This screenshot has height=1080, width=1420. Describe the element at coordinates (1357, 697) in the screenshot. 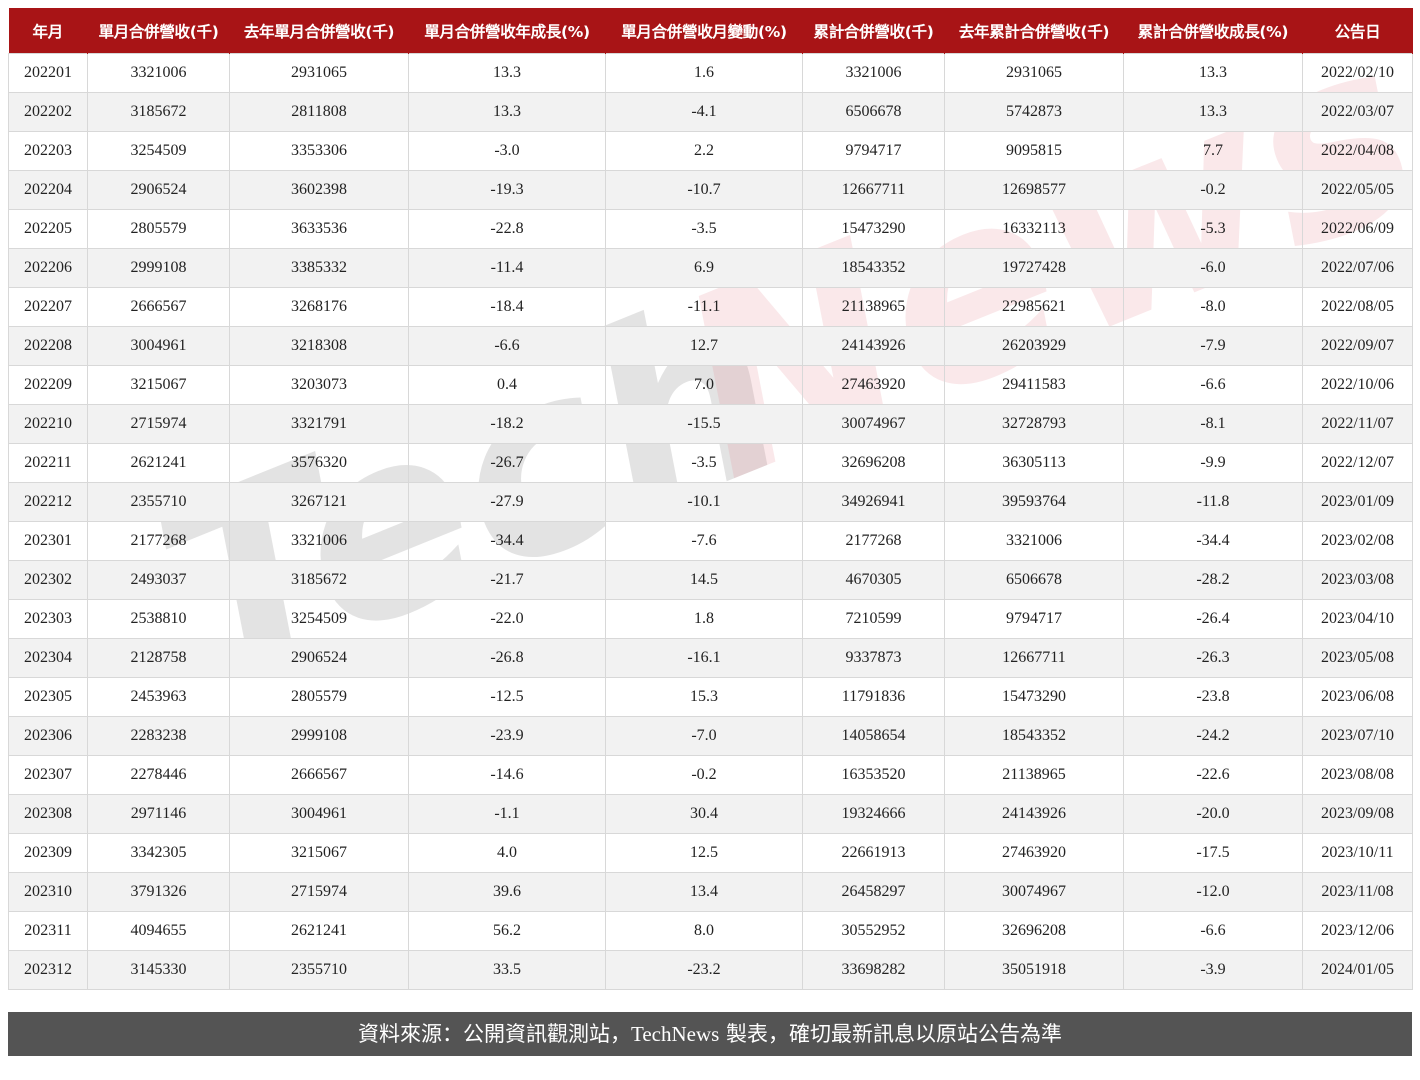

I see `table-cell: 2023/06/08` at that location.